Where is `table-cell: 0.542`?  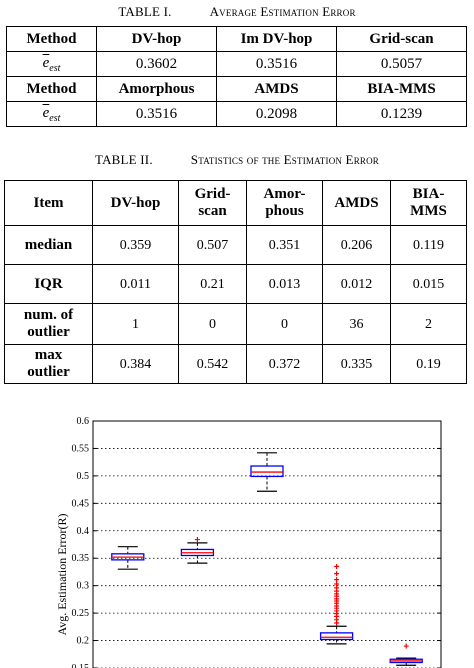 table-cell: 0.542 is located at coordinates (212, 364).